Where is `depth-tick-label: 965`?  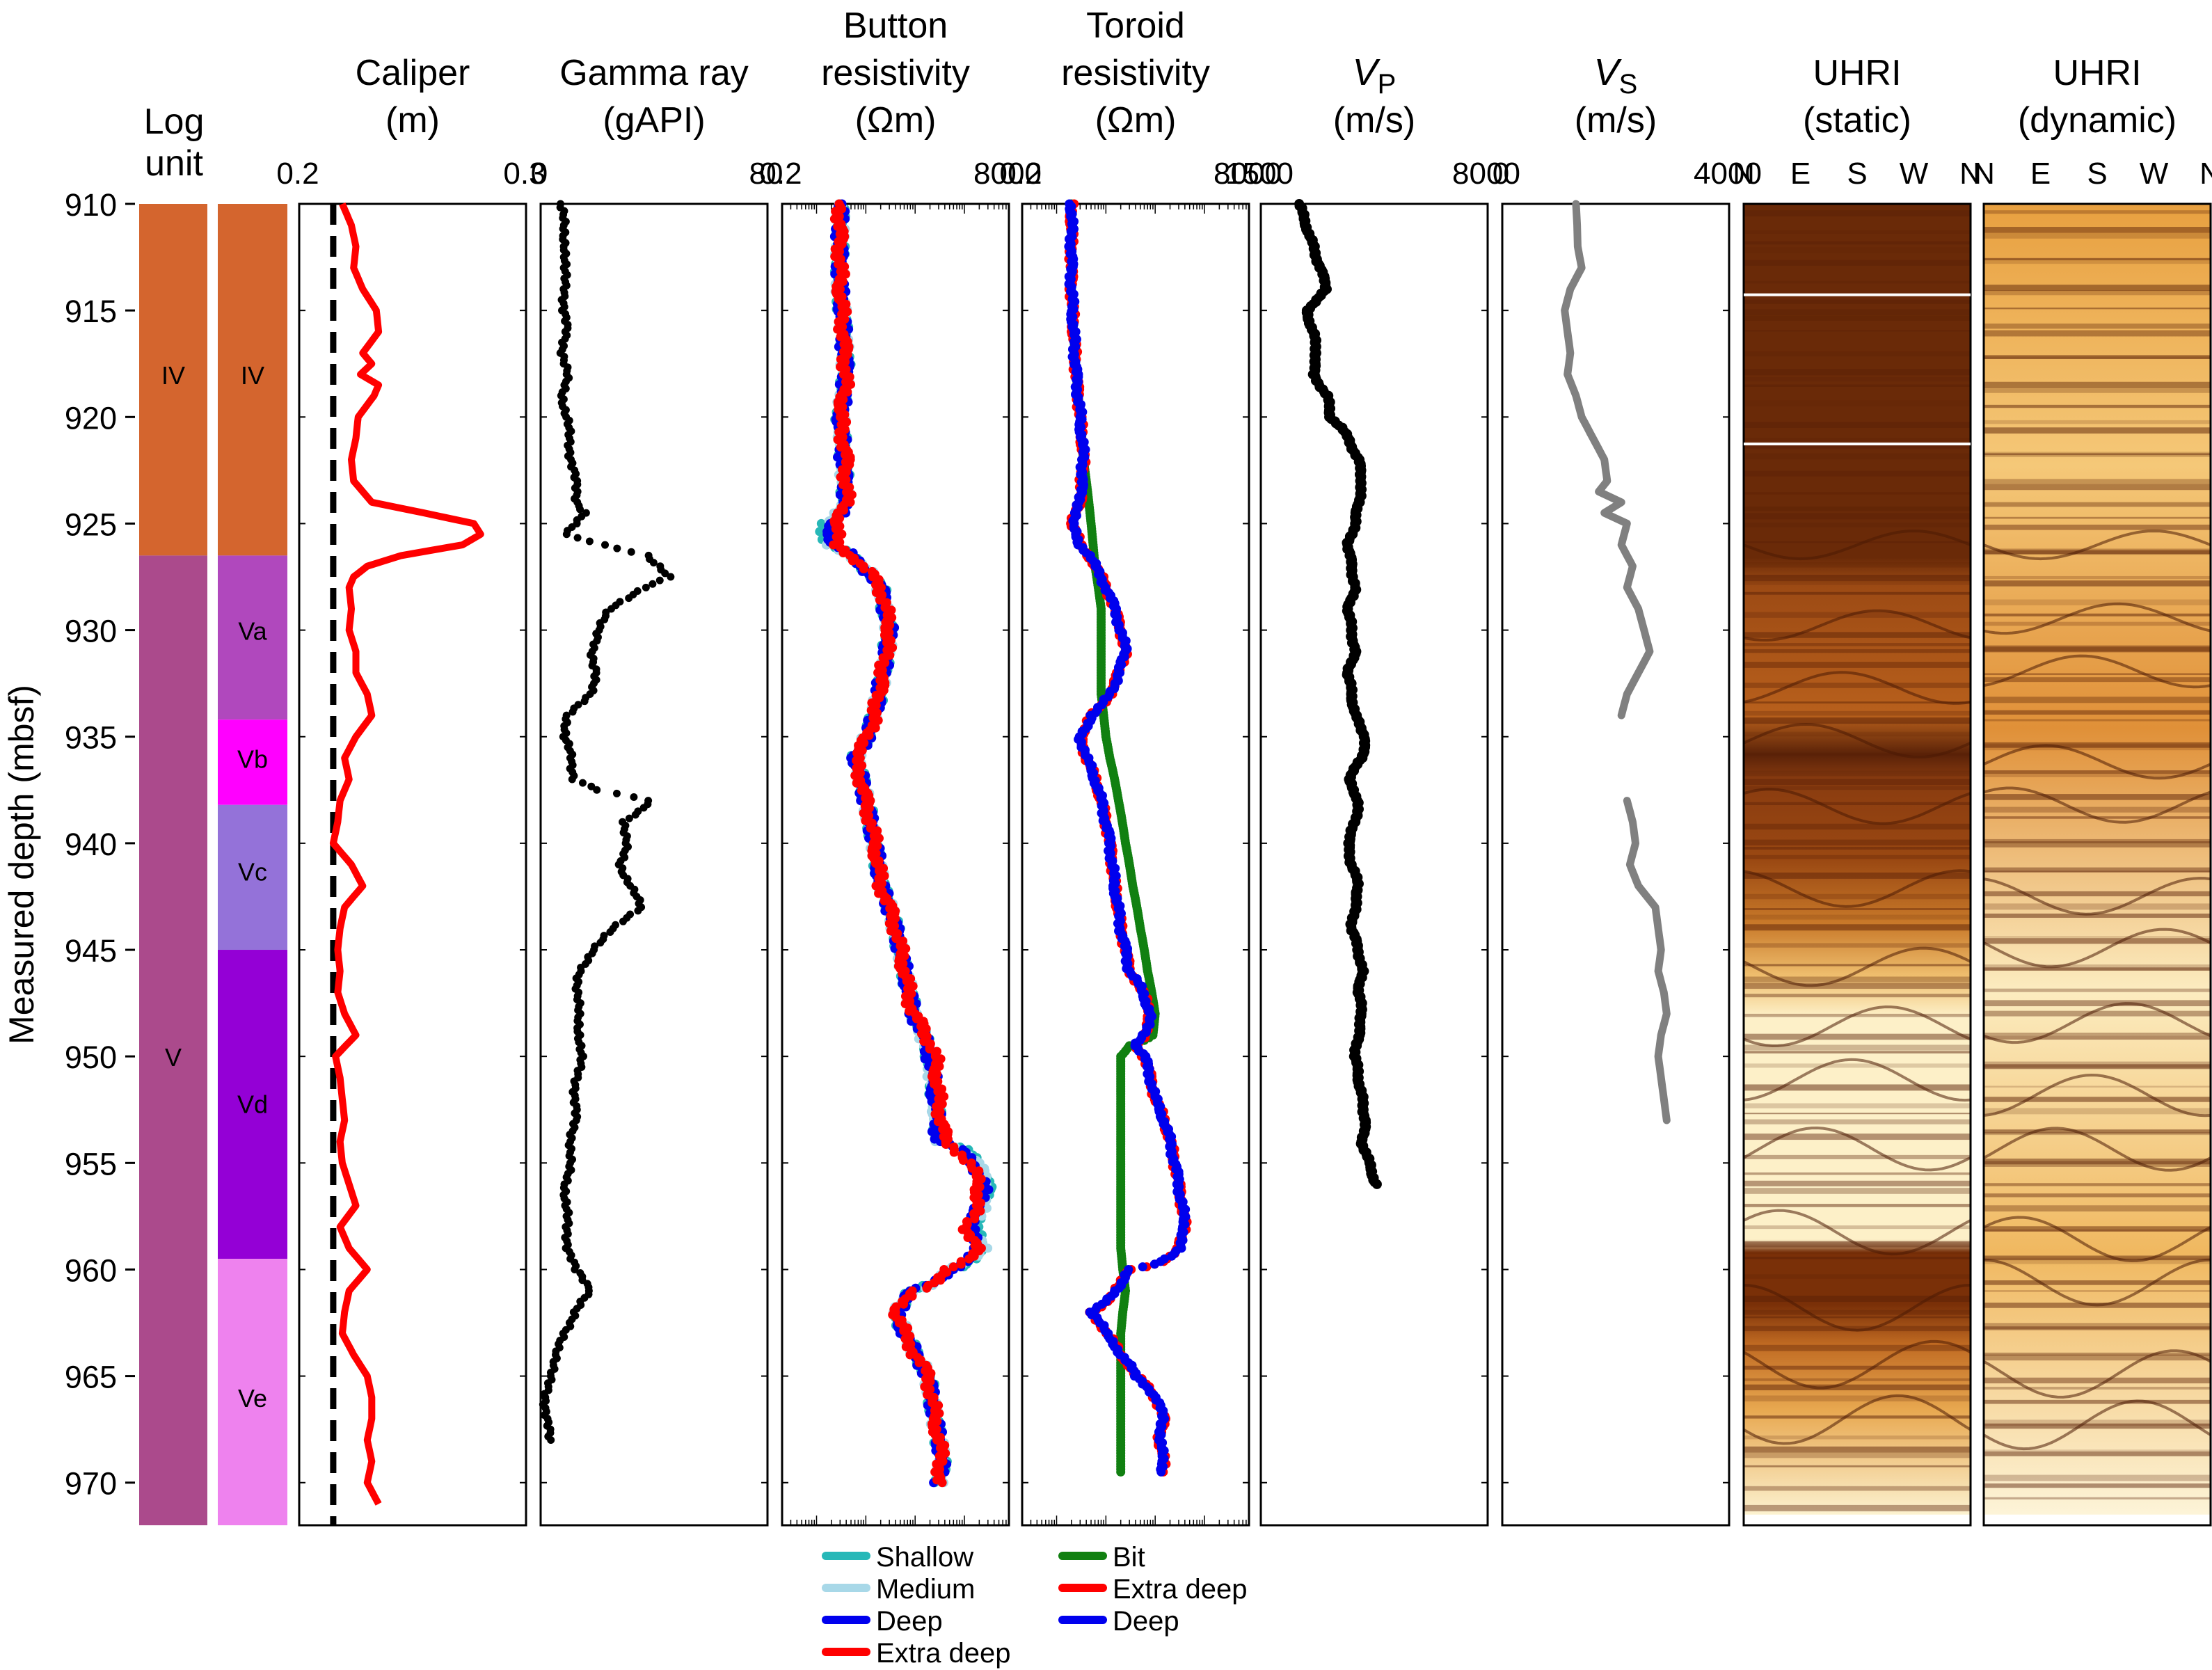 depth-tick-label: 965 is located at coordinates (91, 1377).